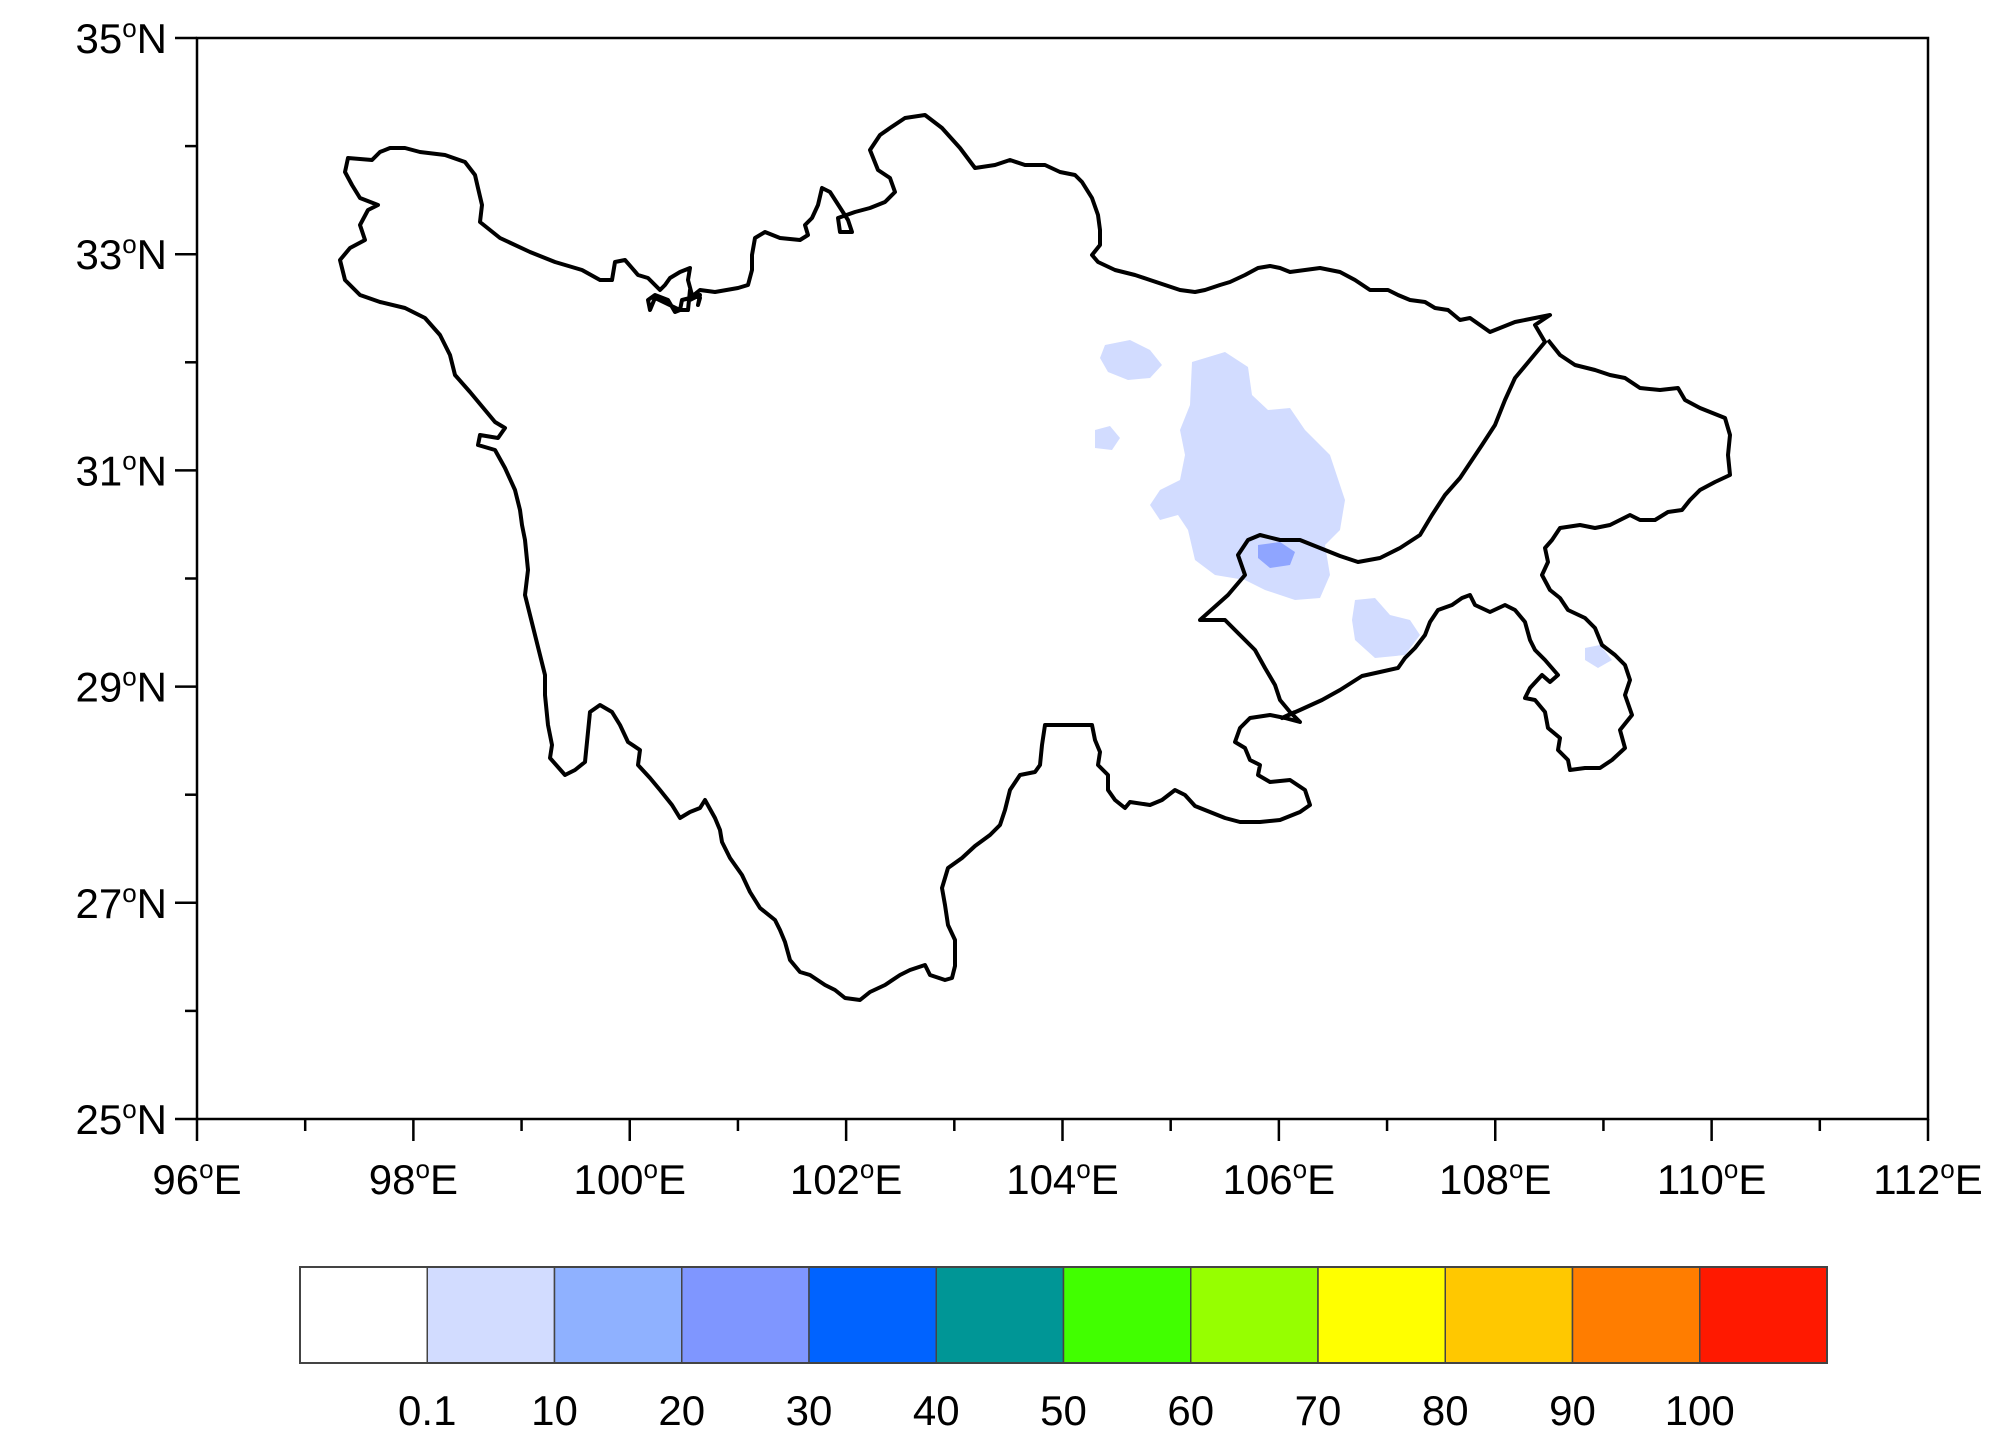  I want to click on colorbar-label: 50, so click(1063, 1410).